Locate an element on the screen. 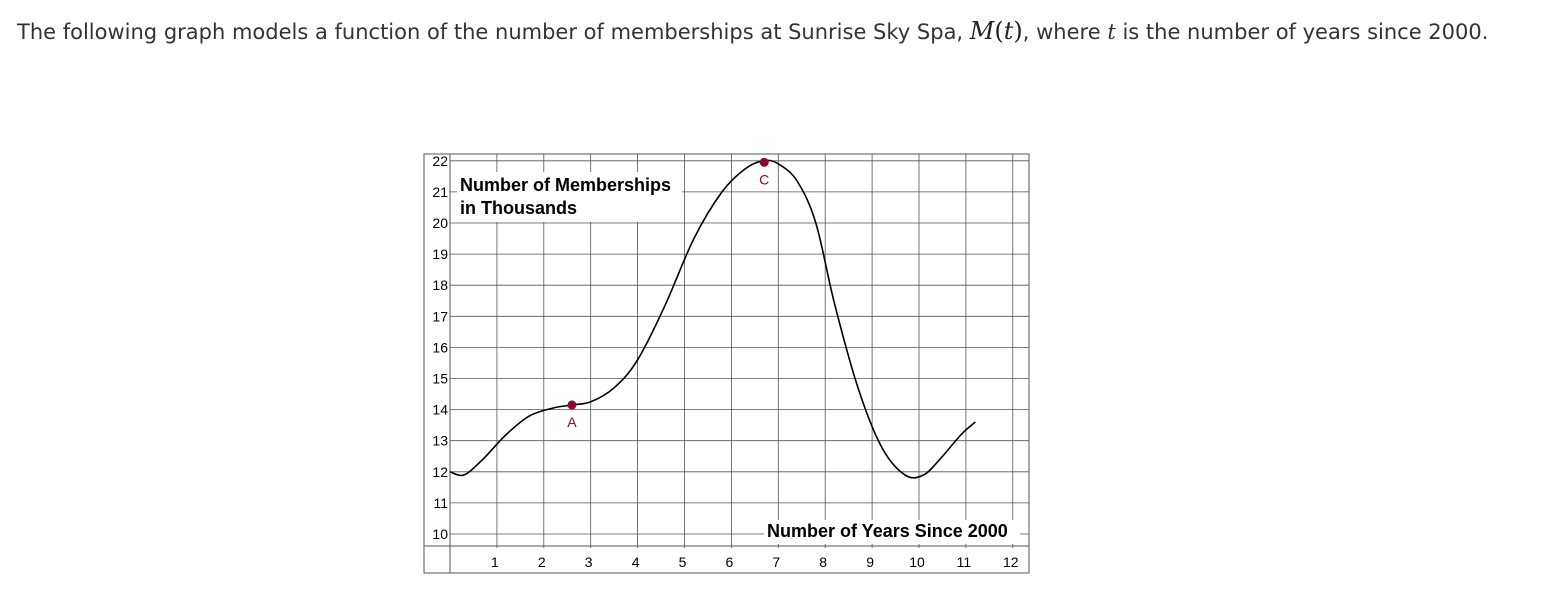 The height and width of the screenshot is (593, 1566). y-label-bg is located at coordinates (569, 197).